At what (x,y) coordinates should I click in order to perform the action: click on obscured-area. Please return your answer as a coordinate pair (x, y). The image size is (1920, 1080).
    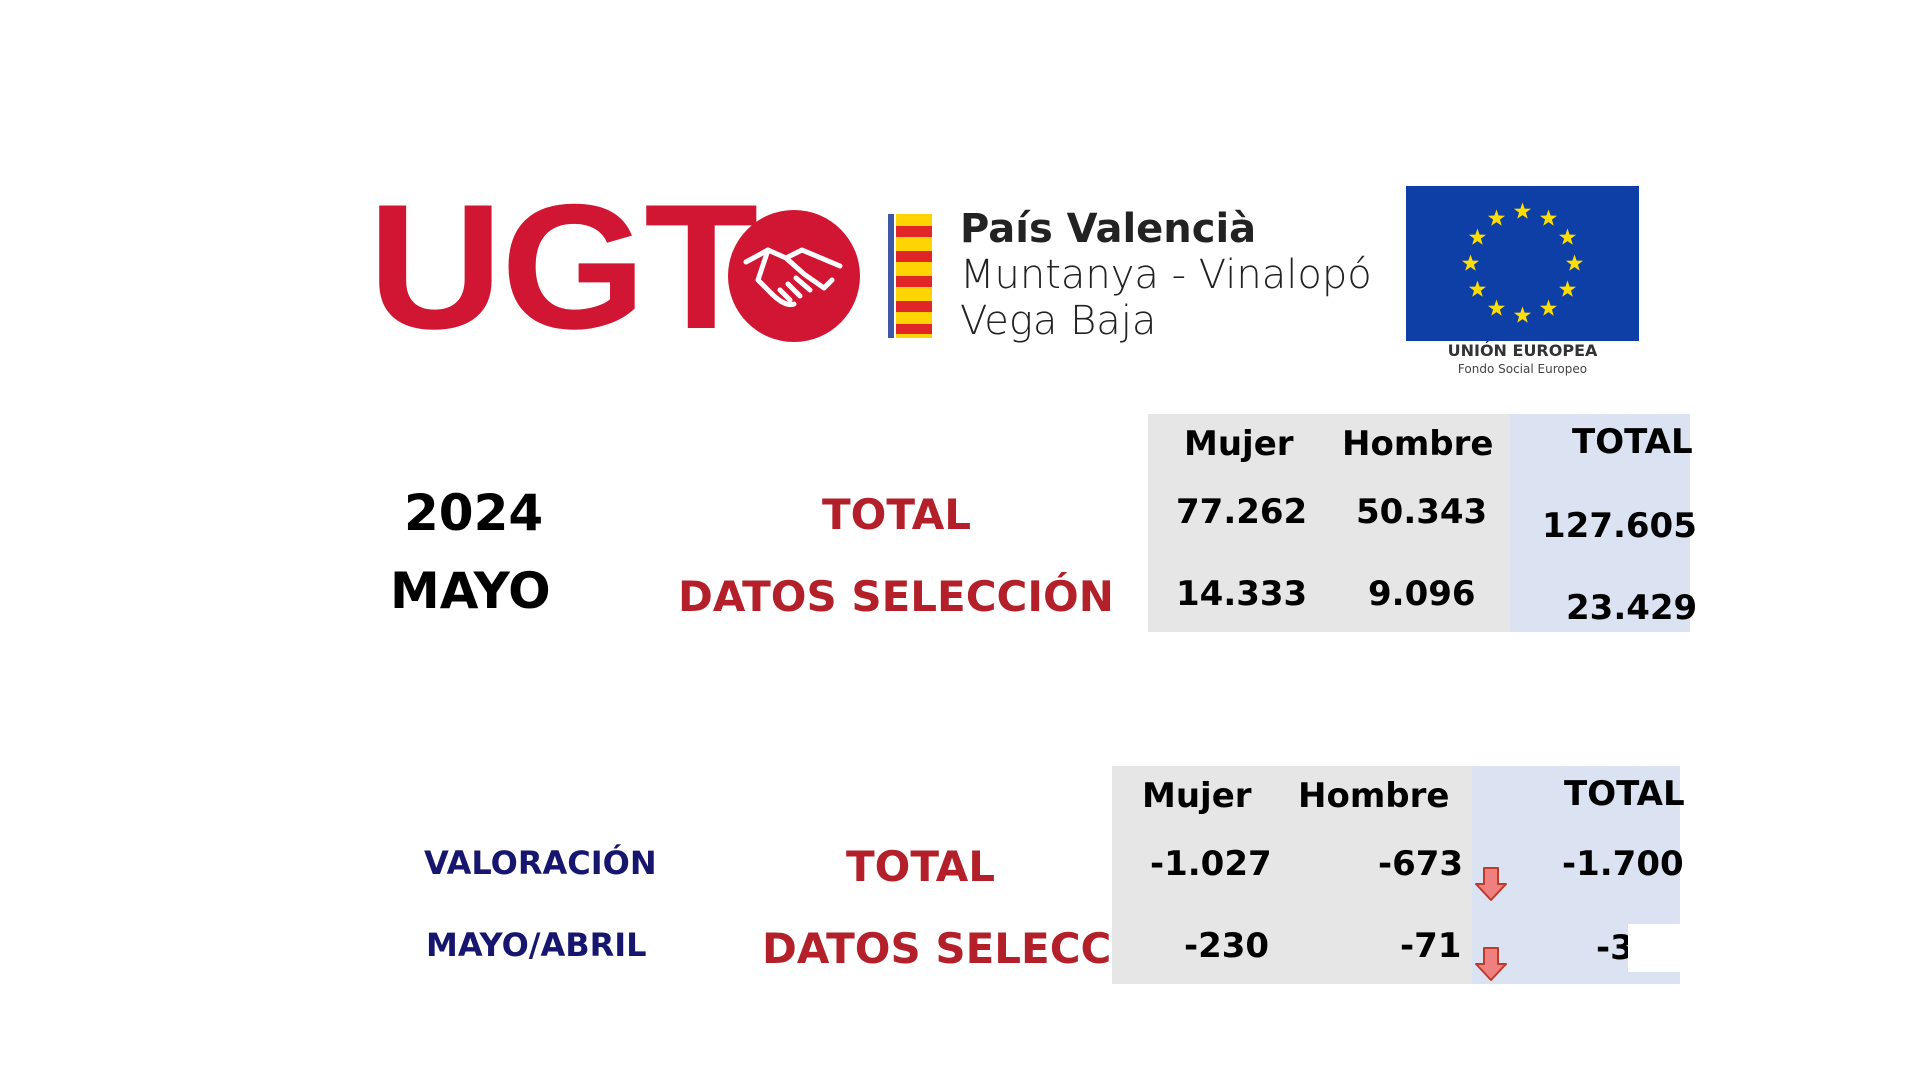
    Looking at the image, I should click on (1656, 948).